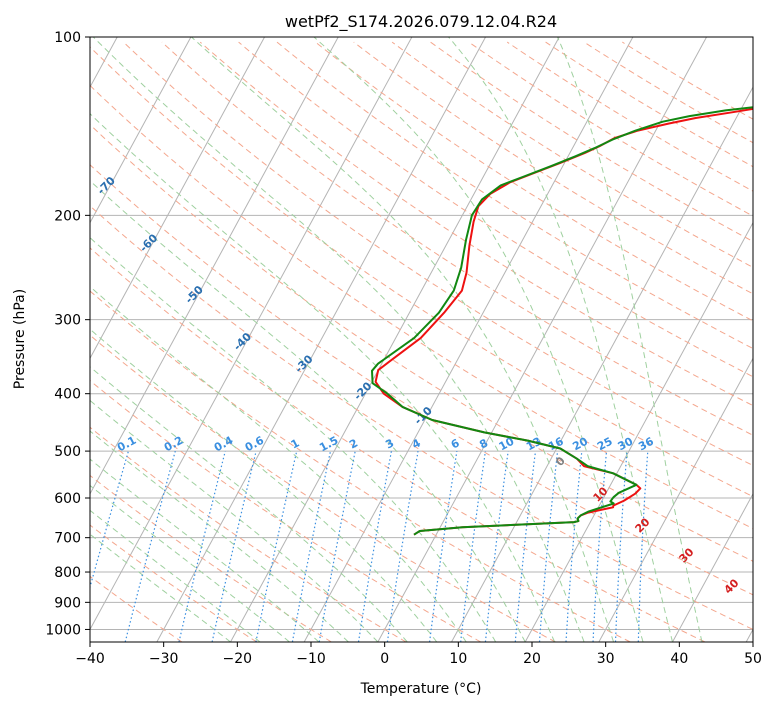  What do you see at coordinates (580, 443) in the screenshot?
I see `mixing-ratio-label: 20` at bounding box center [580, 443].